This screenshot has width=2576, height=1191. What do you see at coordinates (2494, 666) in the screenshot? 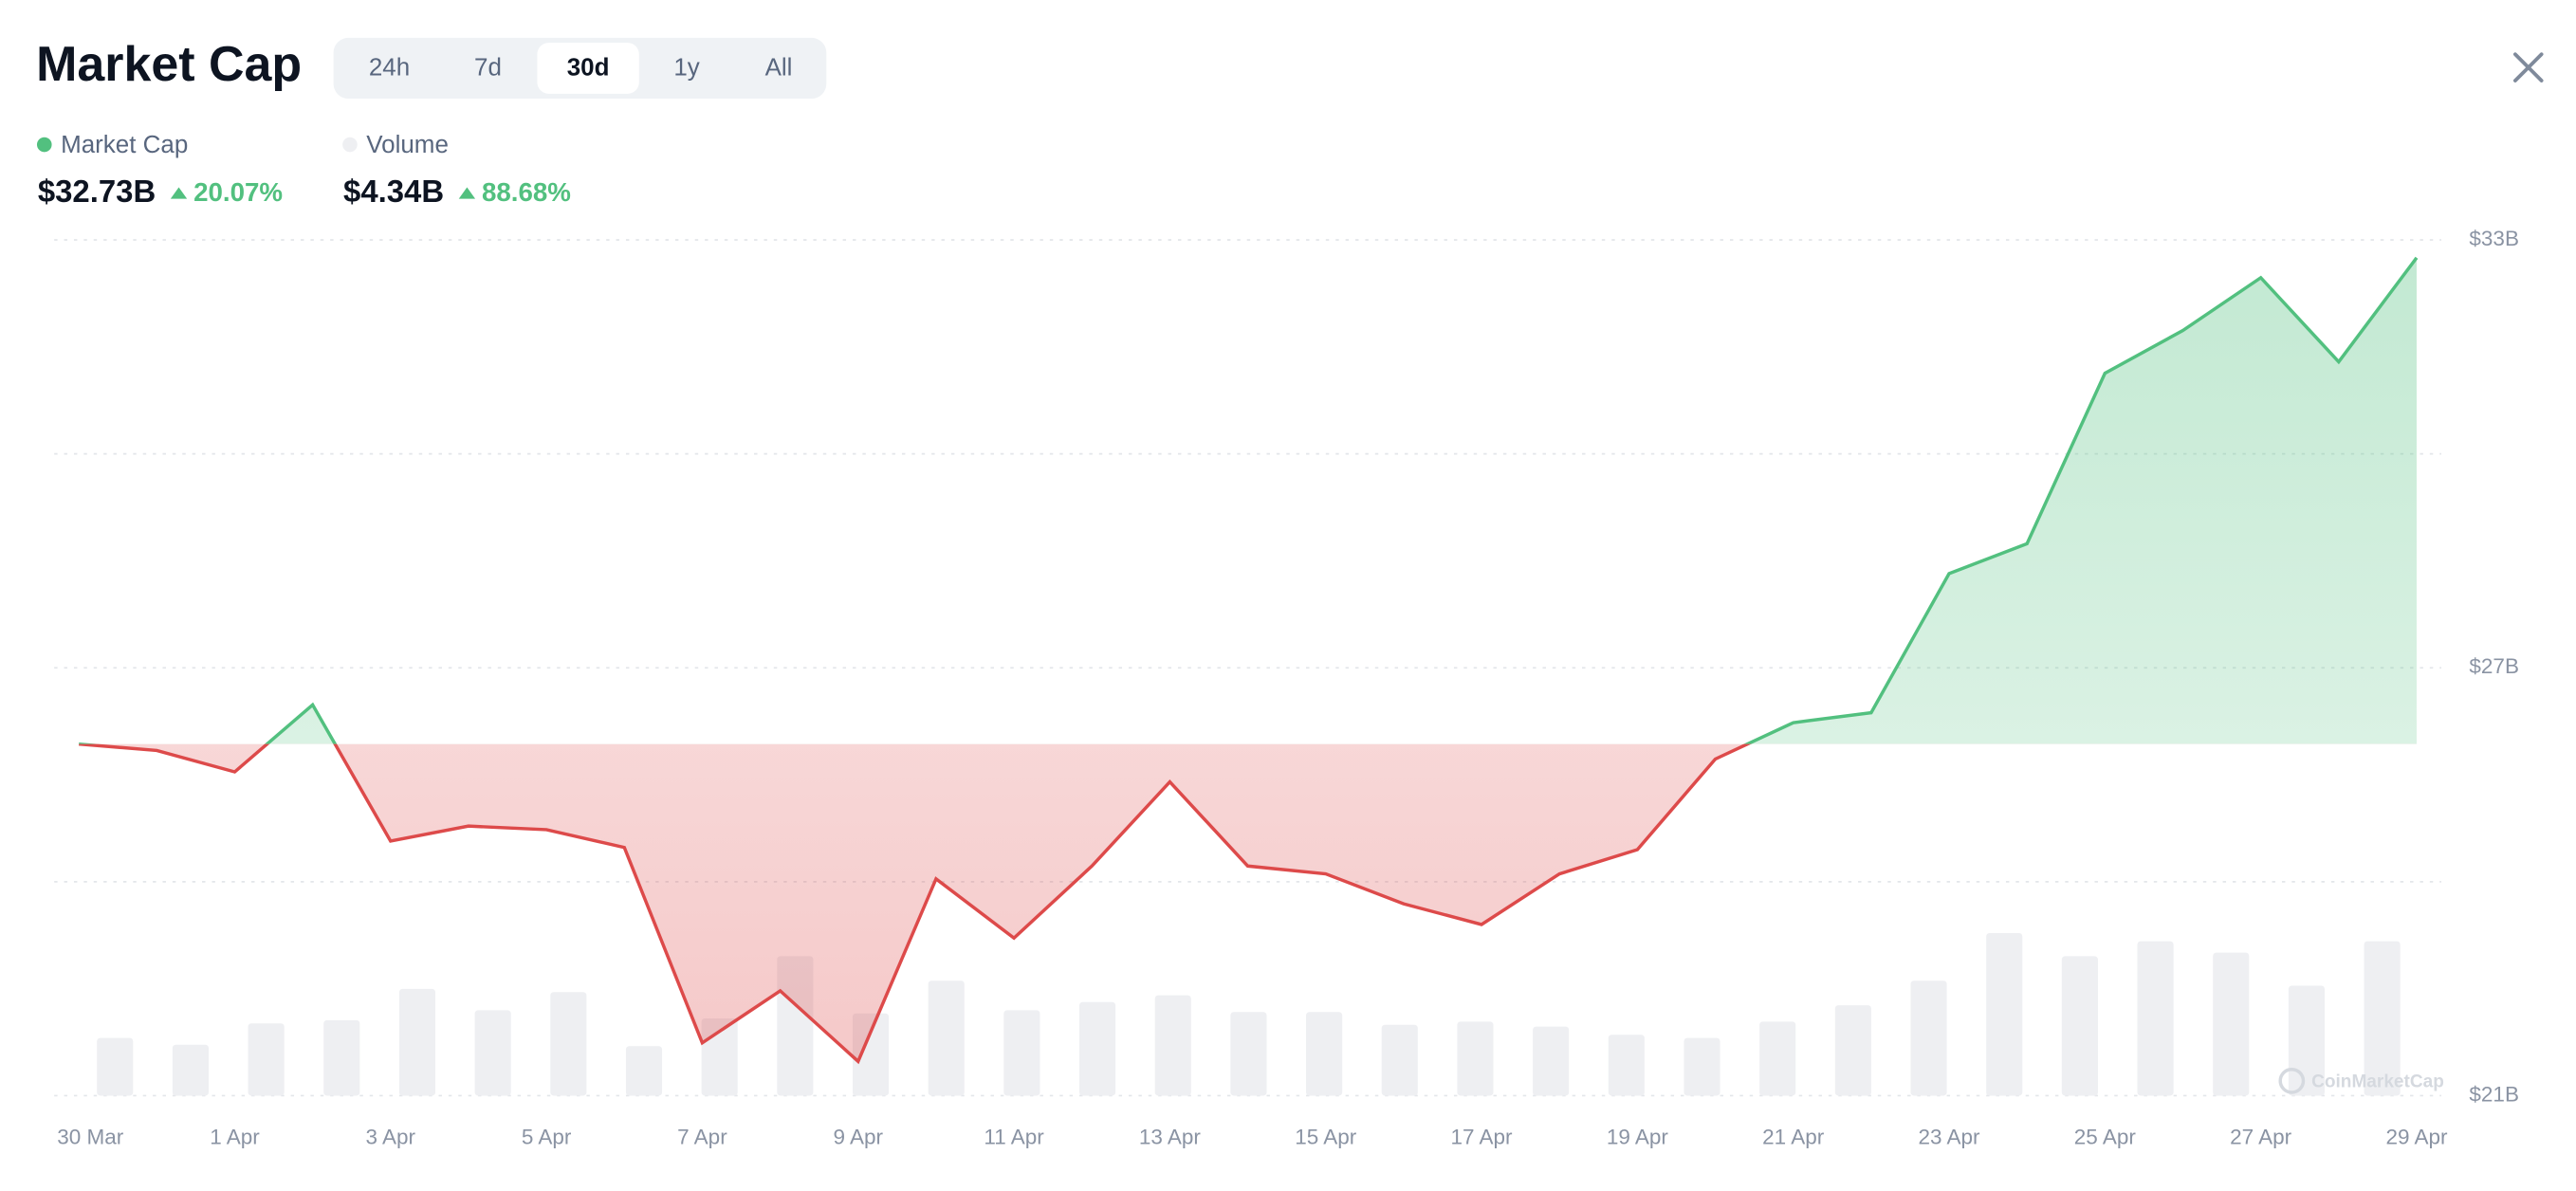
I see `y-tick-label: $27B` at bounding box center [2494, 666].